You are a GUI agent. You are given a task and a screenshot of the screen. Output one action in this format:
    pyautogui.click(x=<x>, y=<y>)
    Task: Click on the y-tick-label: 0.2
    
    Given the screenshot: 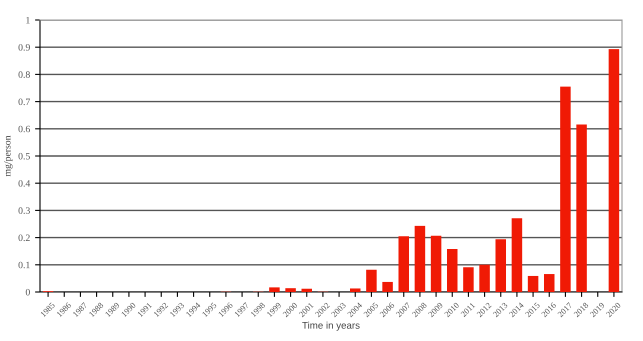 What is the action you would take?
    pyautogui.click(x=24, y=238)
    